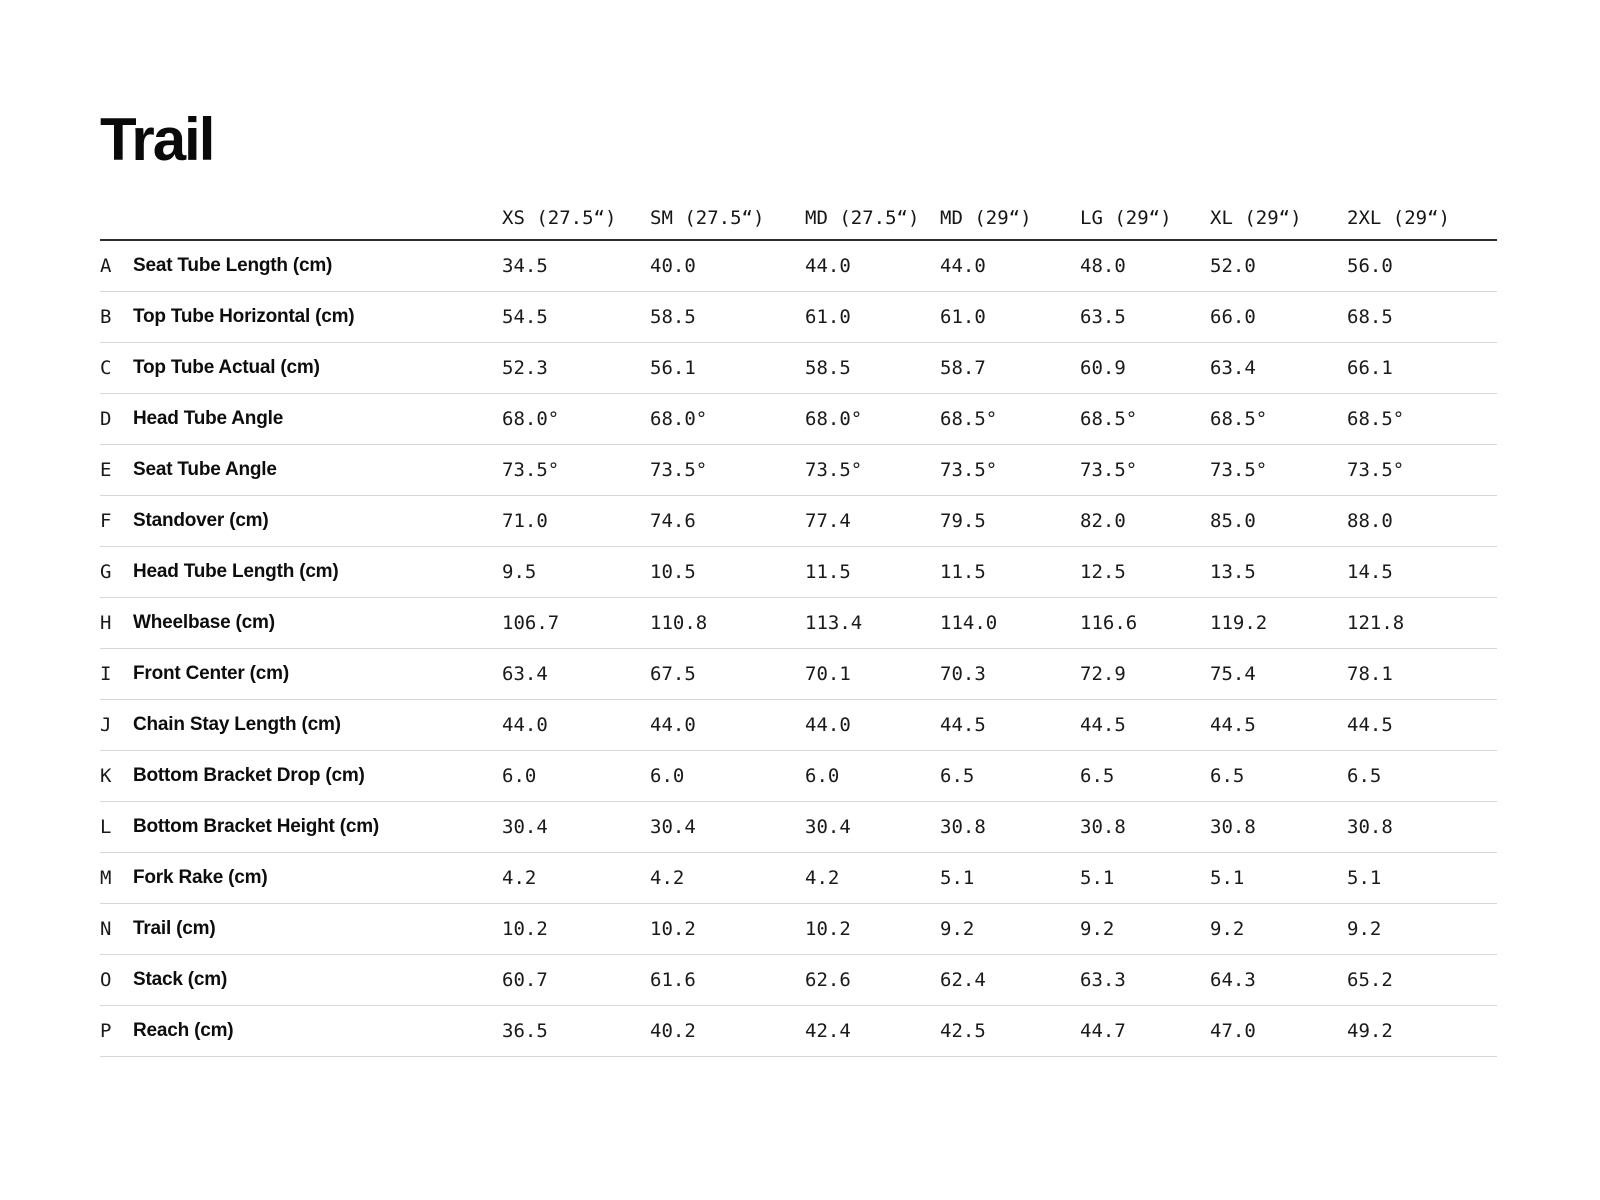 Image resolution: width=1600 pixels, height=1200 pixels. What do you see at coordinates (1422, 674) in the screenshot?
I see `cell-value: 78.1` at bounding box center [1422, 674].